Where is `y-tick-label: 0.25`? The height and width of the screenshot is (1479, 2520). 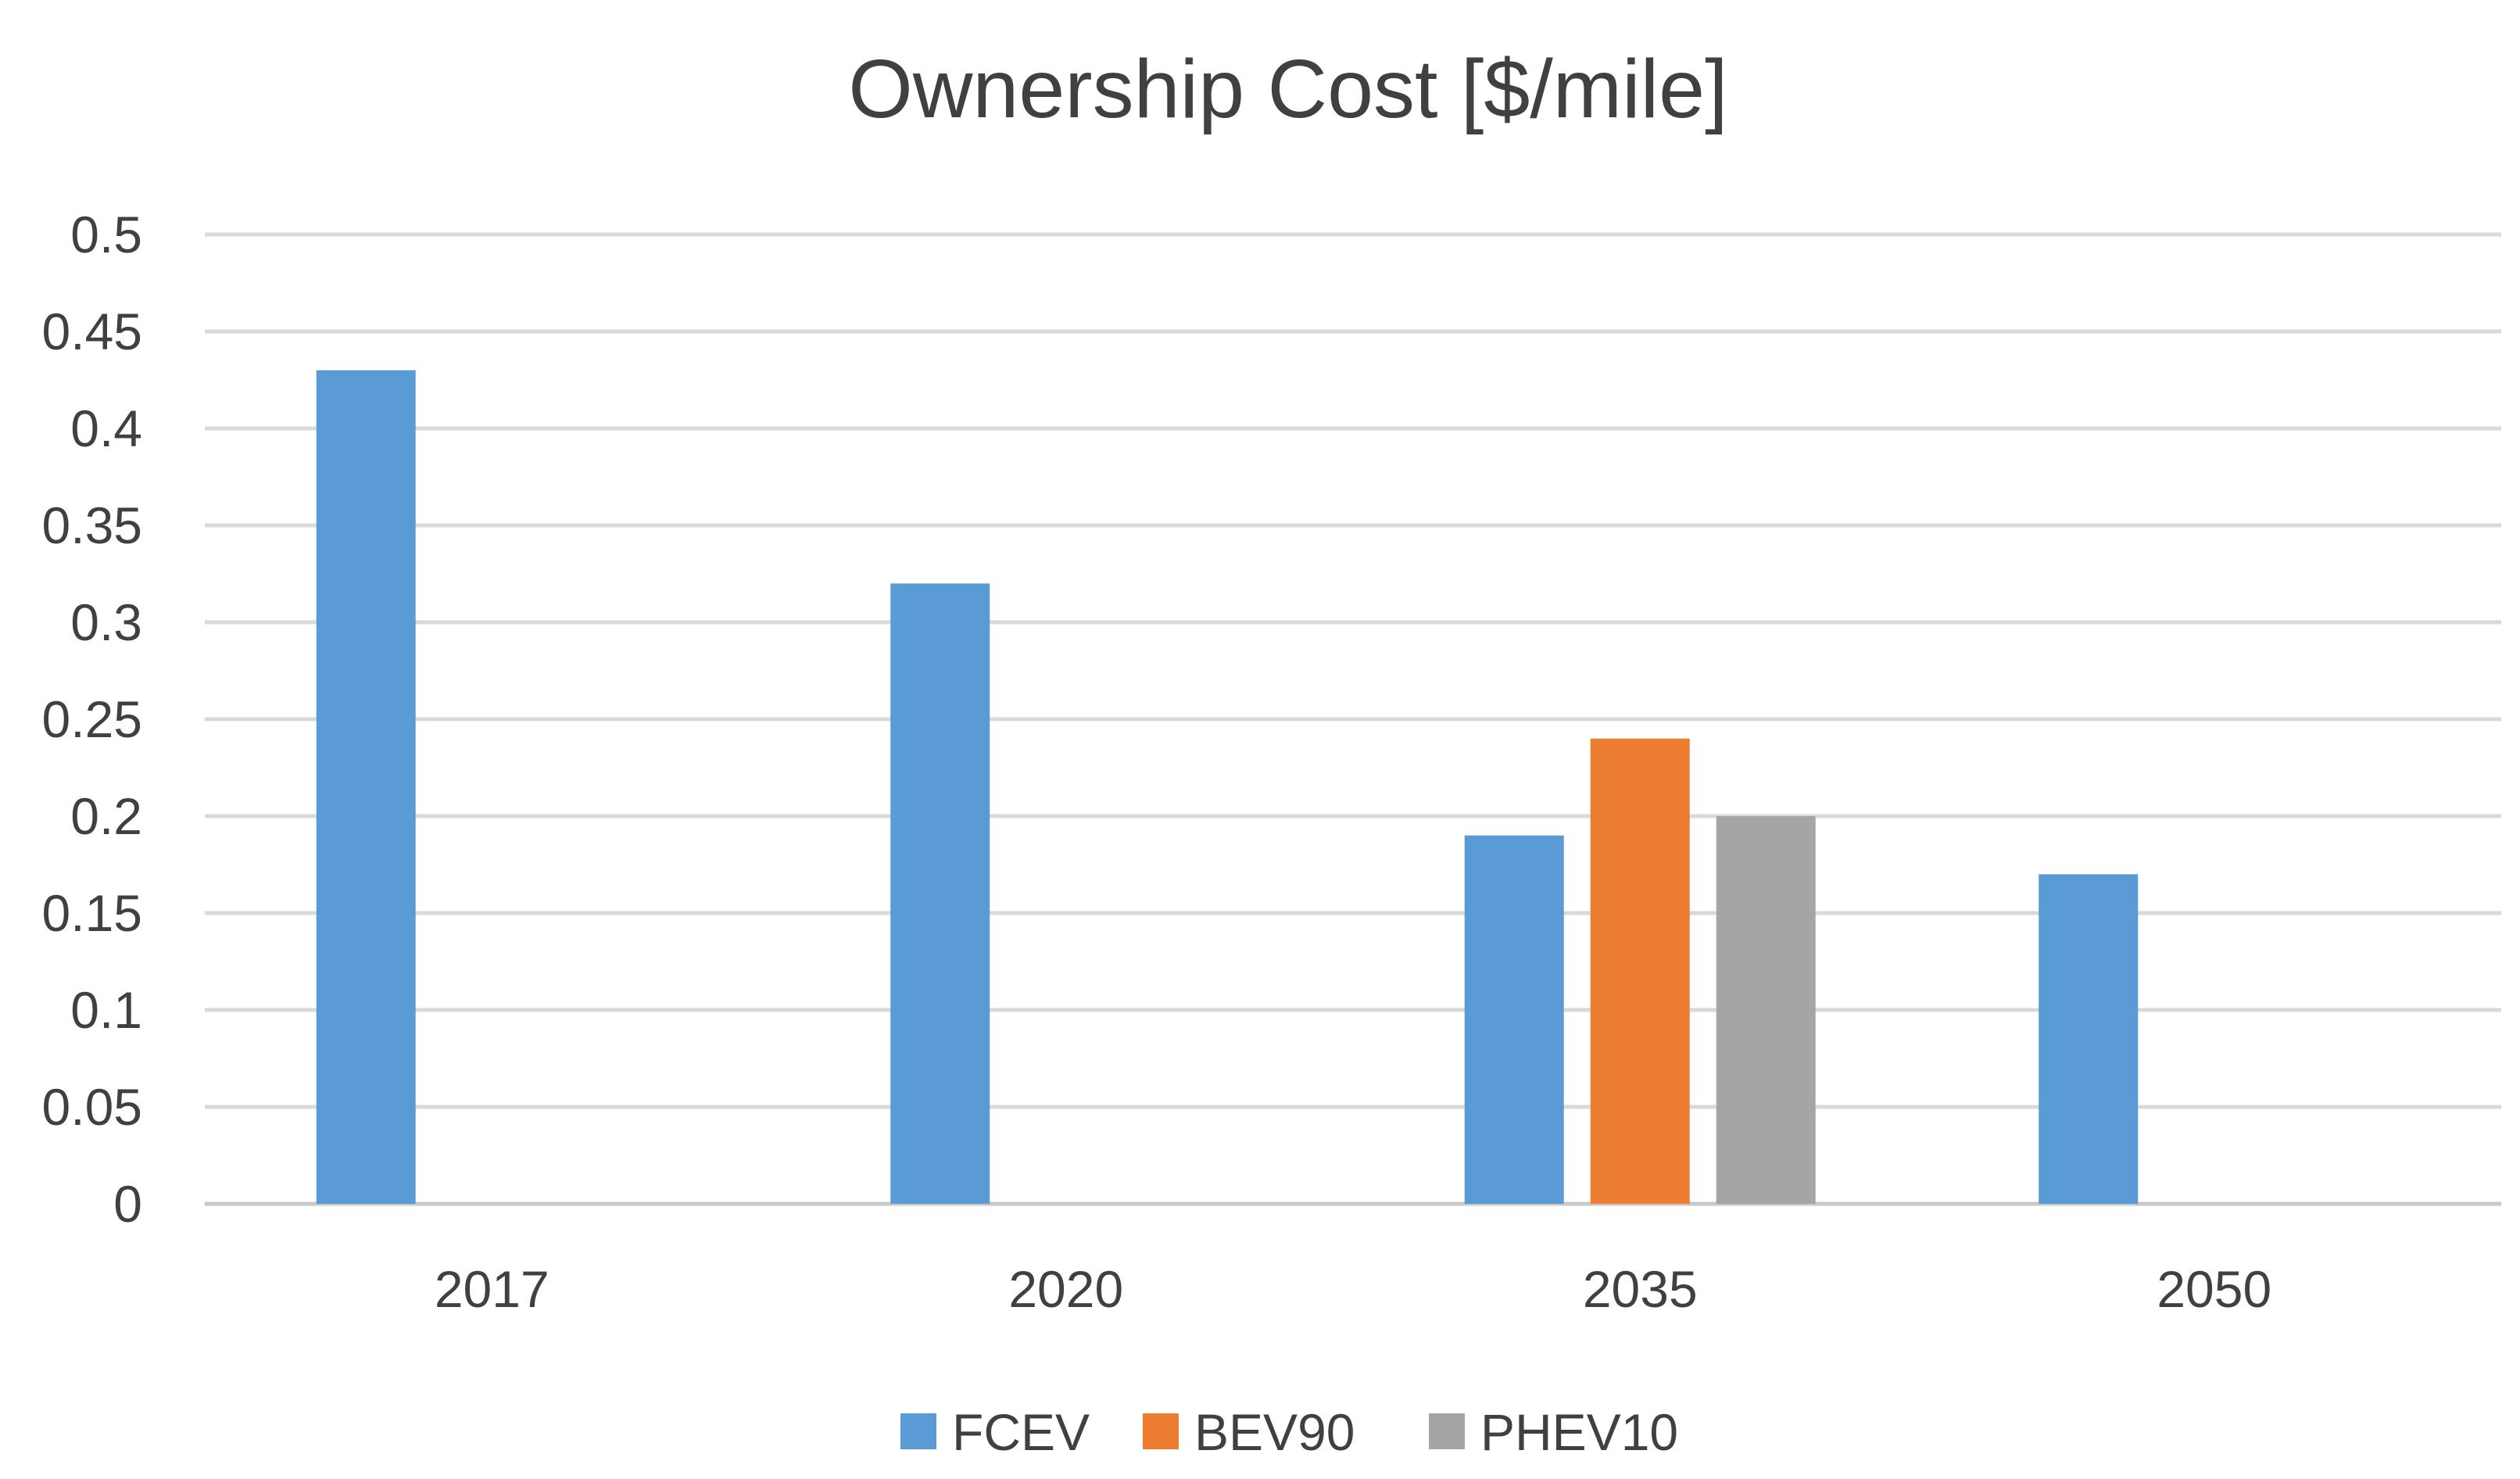 y-tick-label: 0.25 is located at coordinates (92, 719).